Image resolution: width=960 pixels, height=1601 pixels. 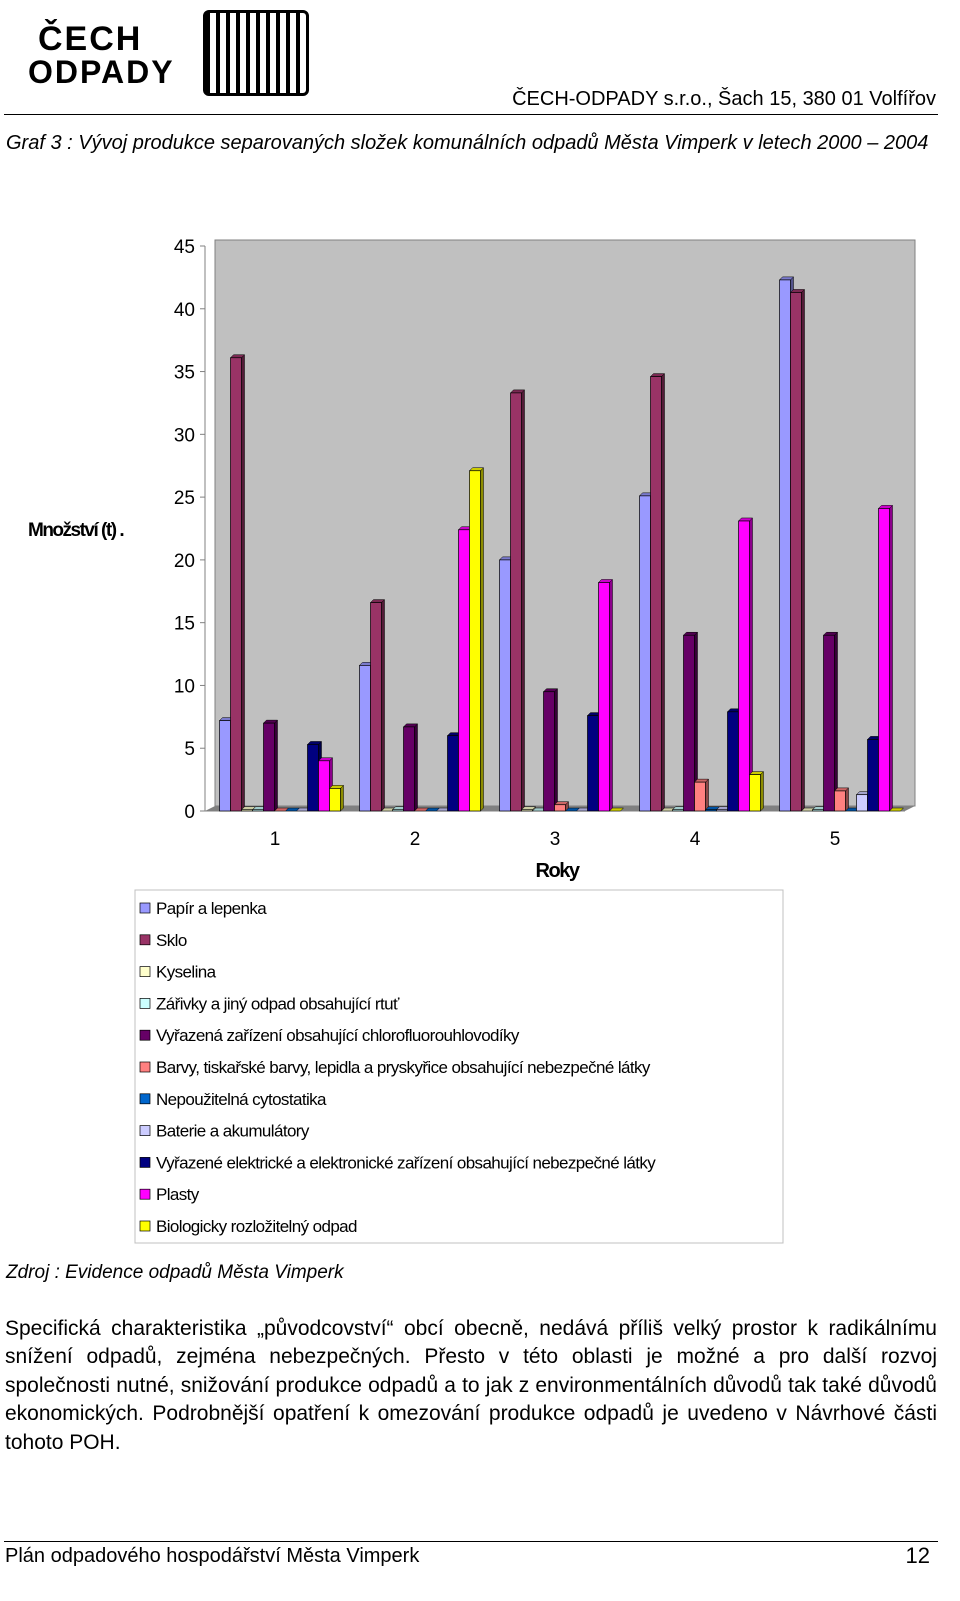 I want to click on logo-text: ODPADY, so click(x=101, y=72).